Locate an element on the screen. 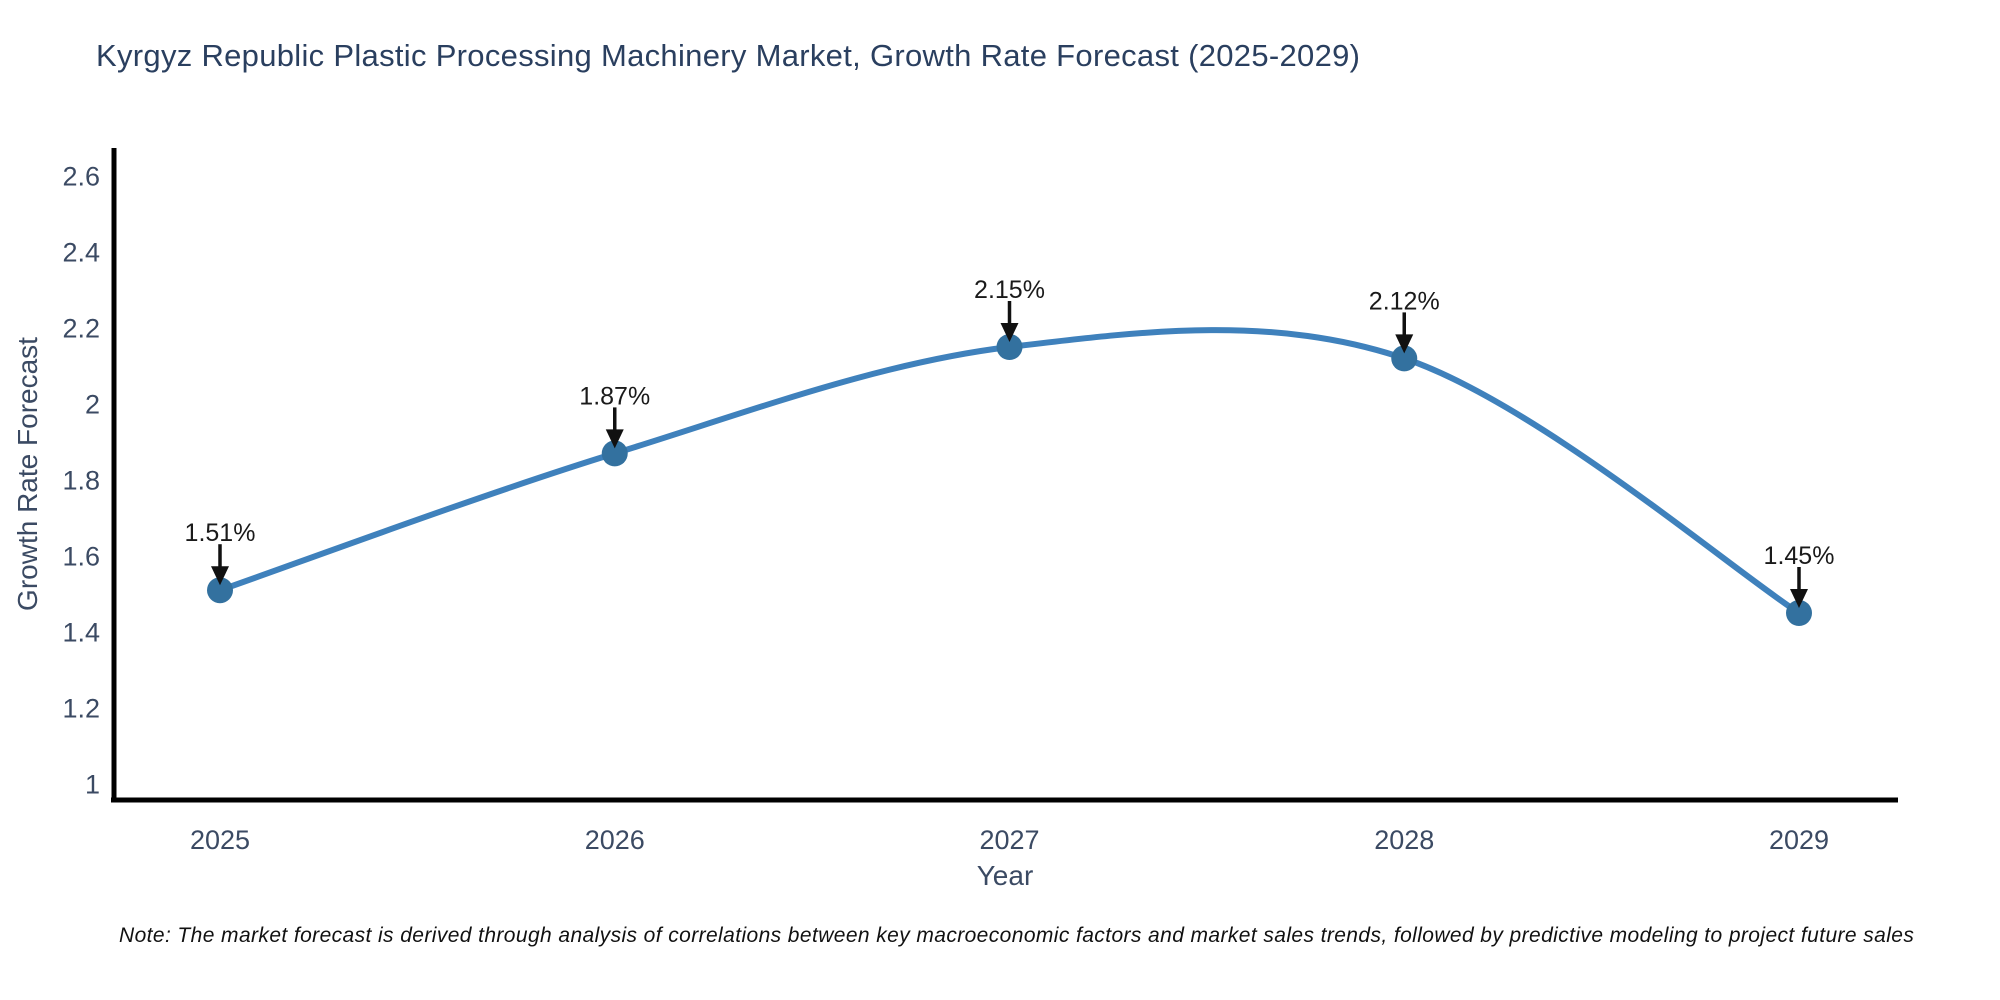 Image resolution: width=2000 pixels, height=1000 pixels. y-tick-label: 1.4 is located at coordinates (81, 633).